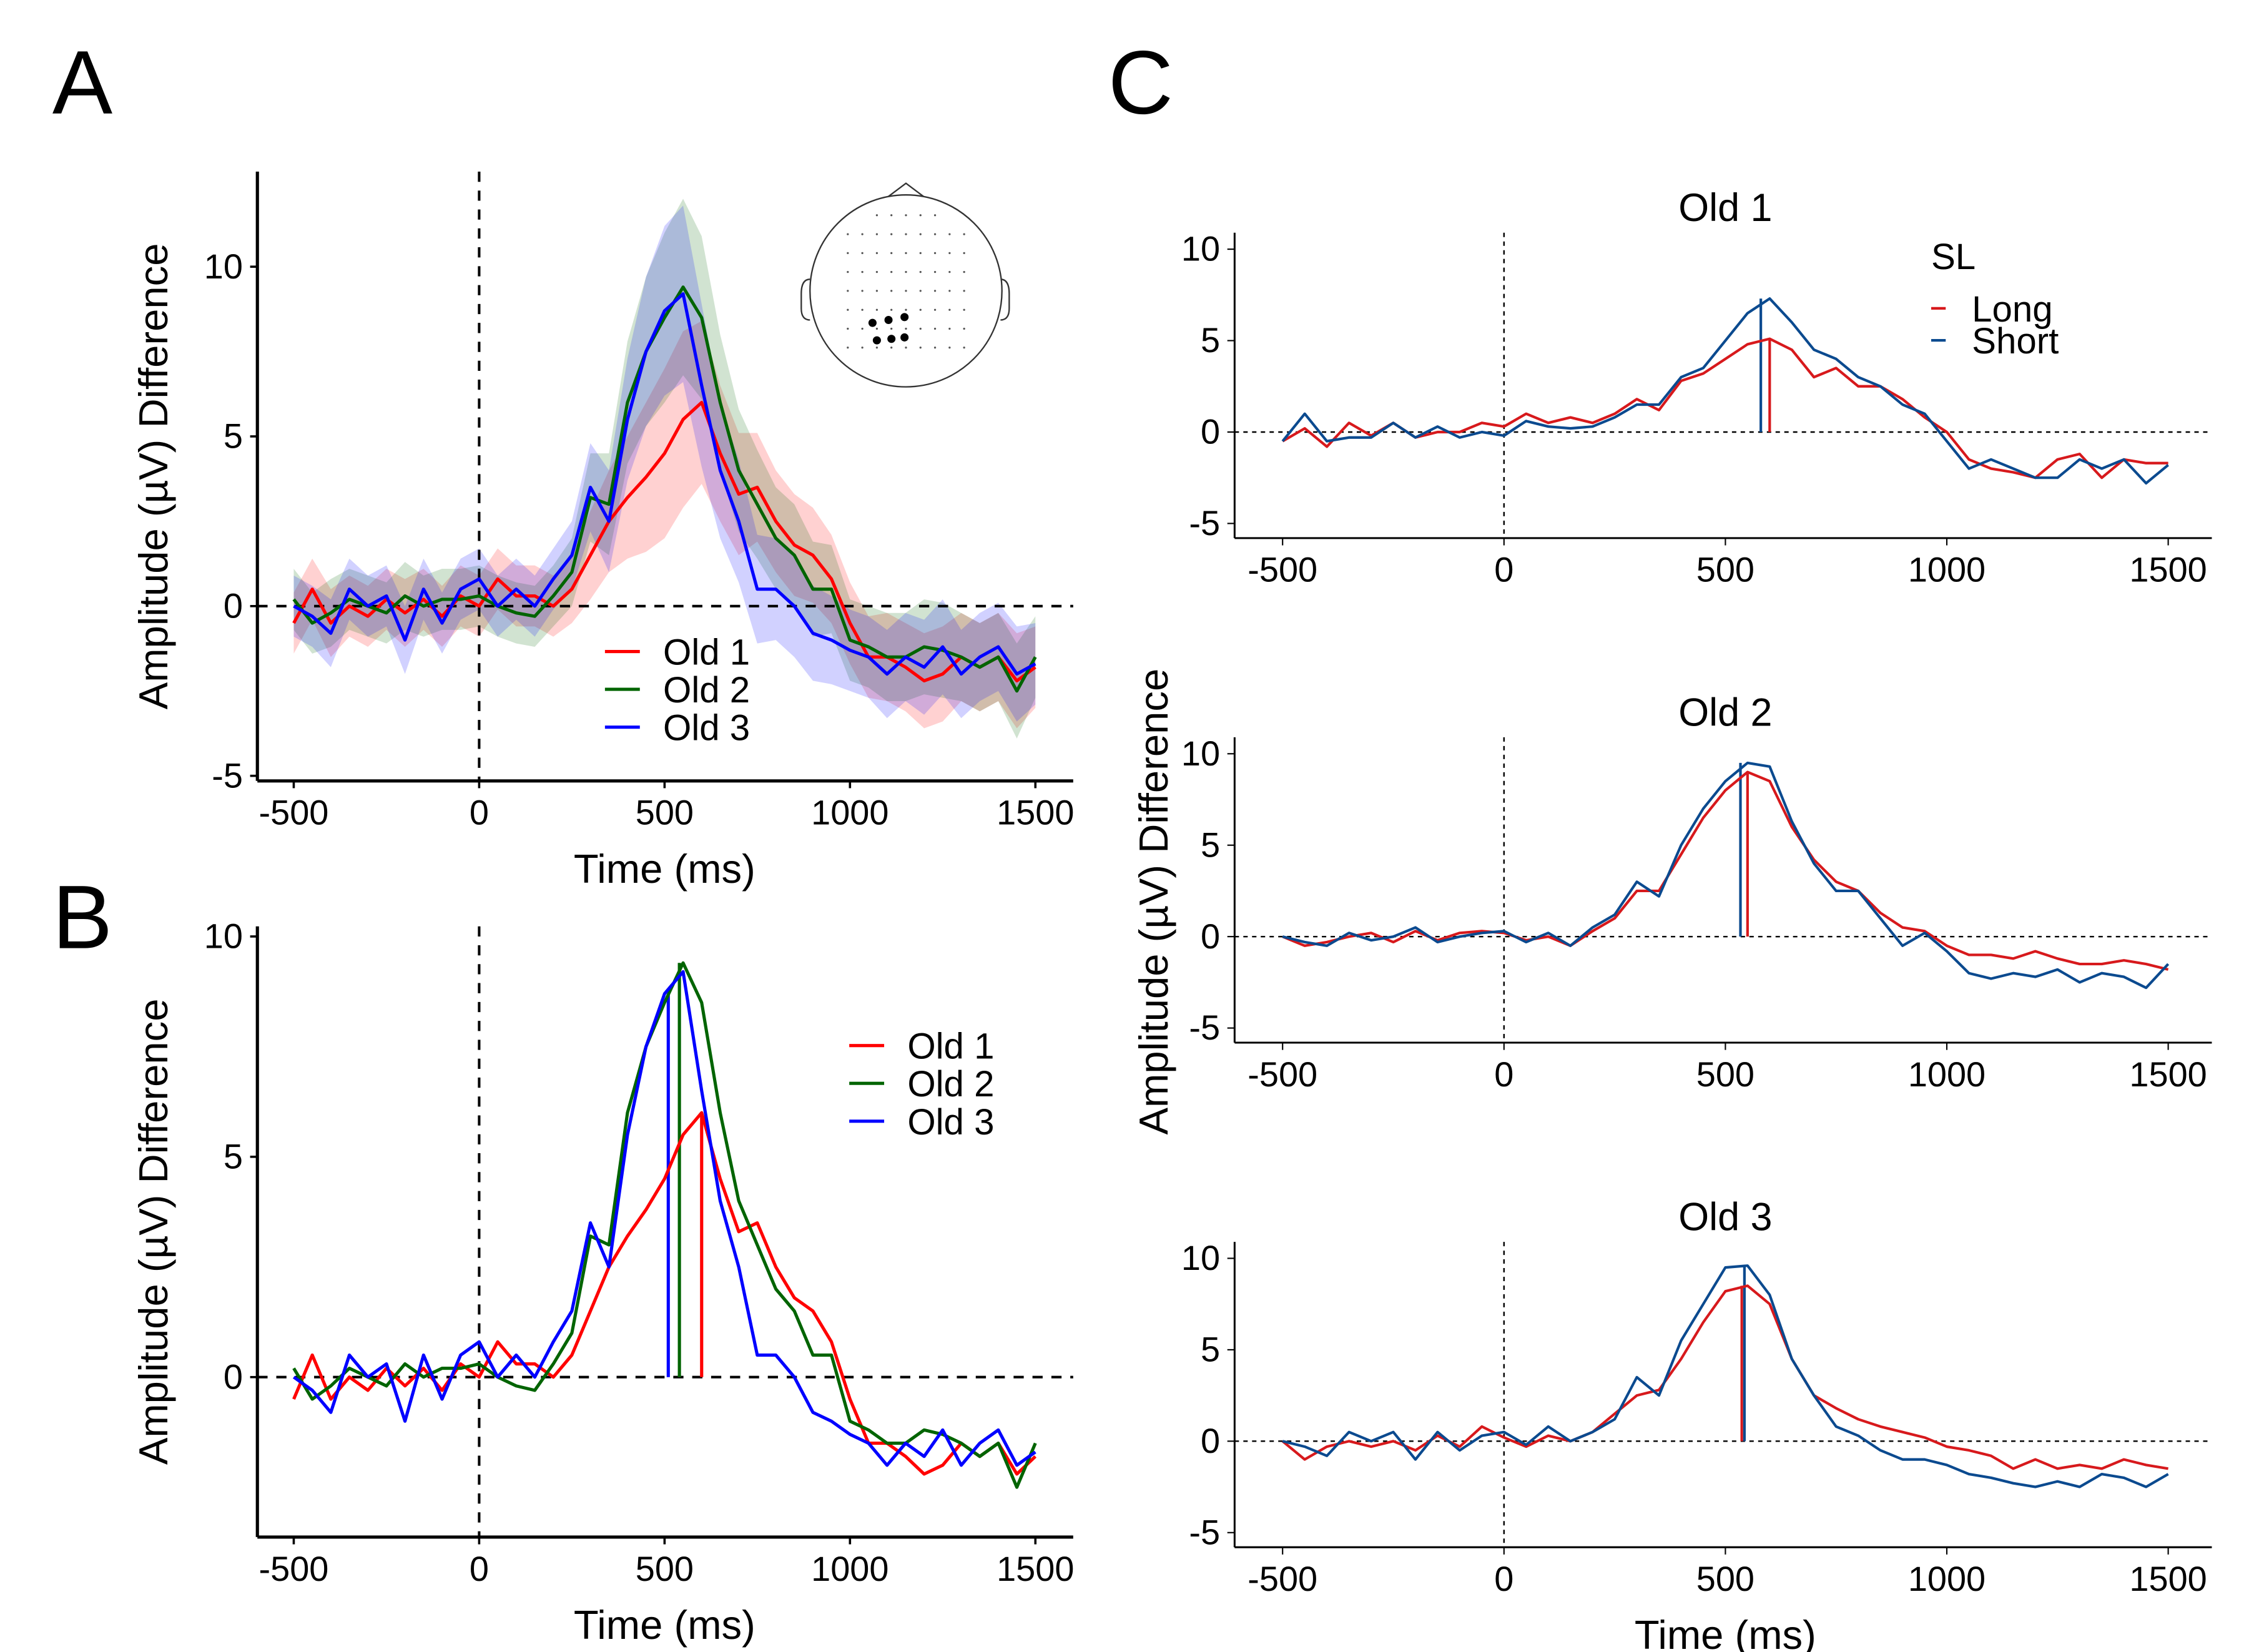 This screenshot has width=2254, height=1652. Describe the element at coordinates (1697, 1423) in the screenshot. I see `panel-c3: -500 0 500 1000 1500 -5 0 5 10 Old 3 Time (ms)` at that location.